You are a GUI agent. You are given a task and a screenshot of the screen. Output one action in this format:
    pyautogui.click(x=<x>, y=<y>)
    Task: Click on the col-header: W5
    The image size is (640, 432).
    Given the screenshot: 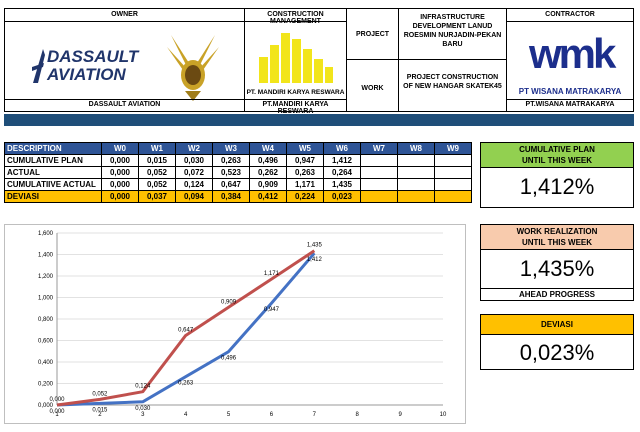 What is the action you would take?
    pyautogui.click(x=305, y=148)
    